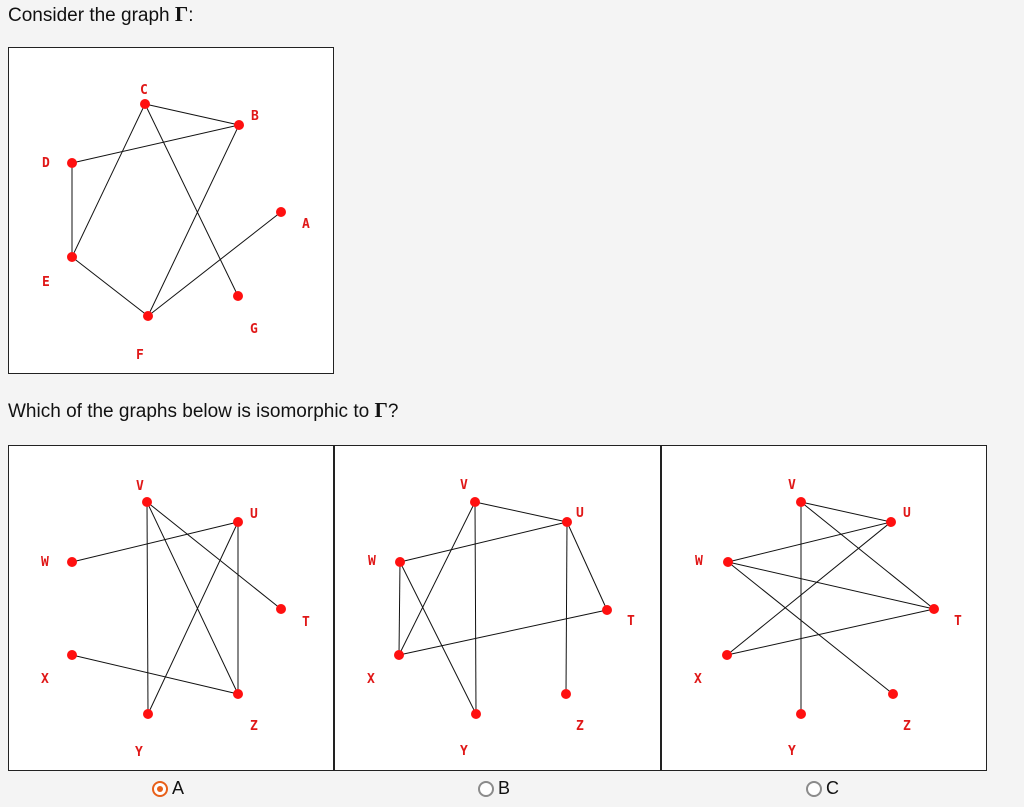  What do you see at coordinates (238, 694) in the screenshot?
I see `option-a-node-z` at bounding box center [238, 694].